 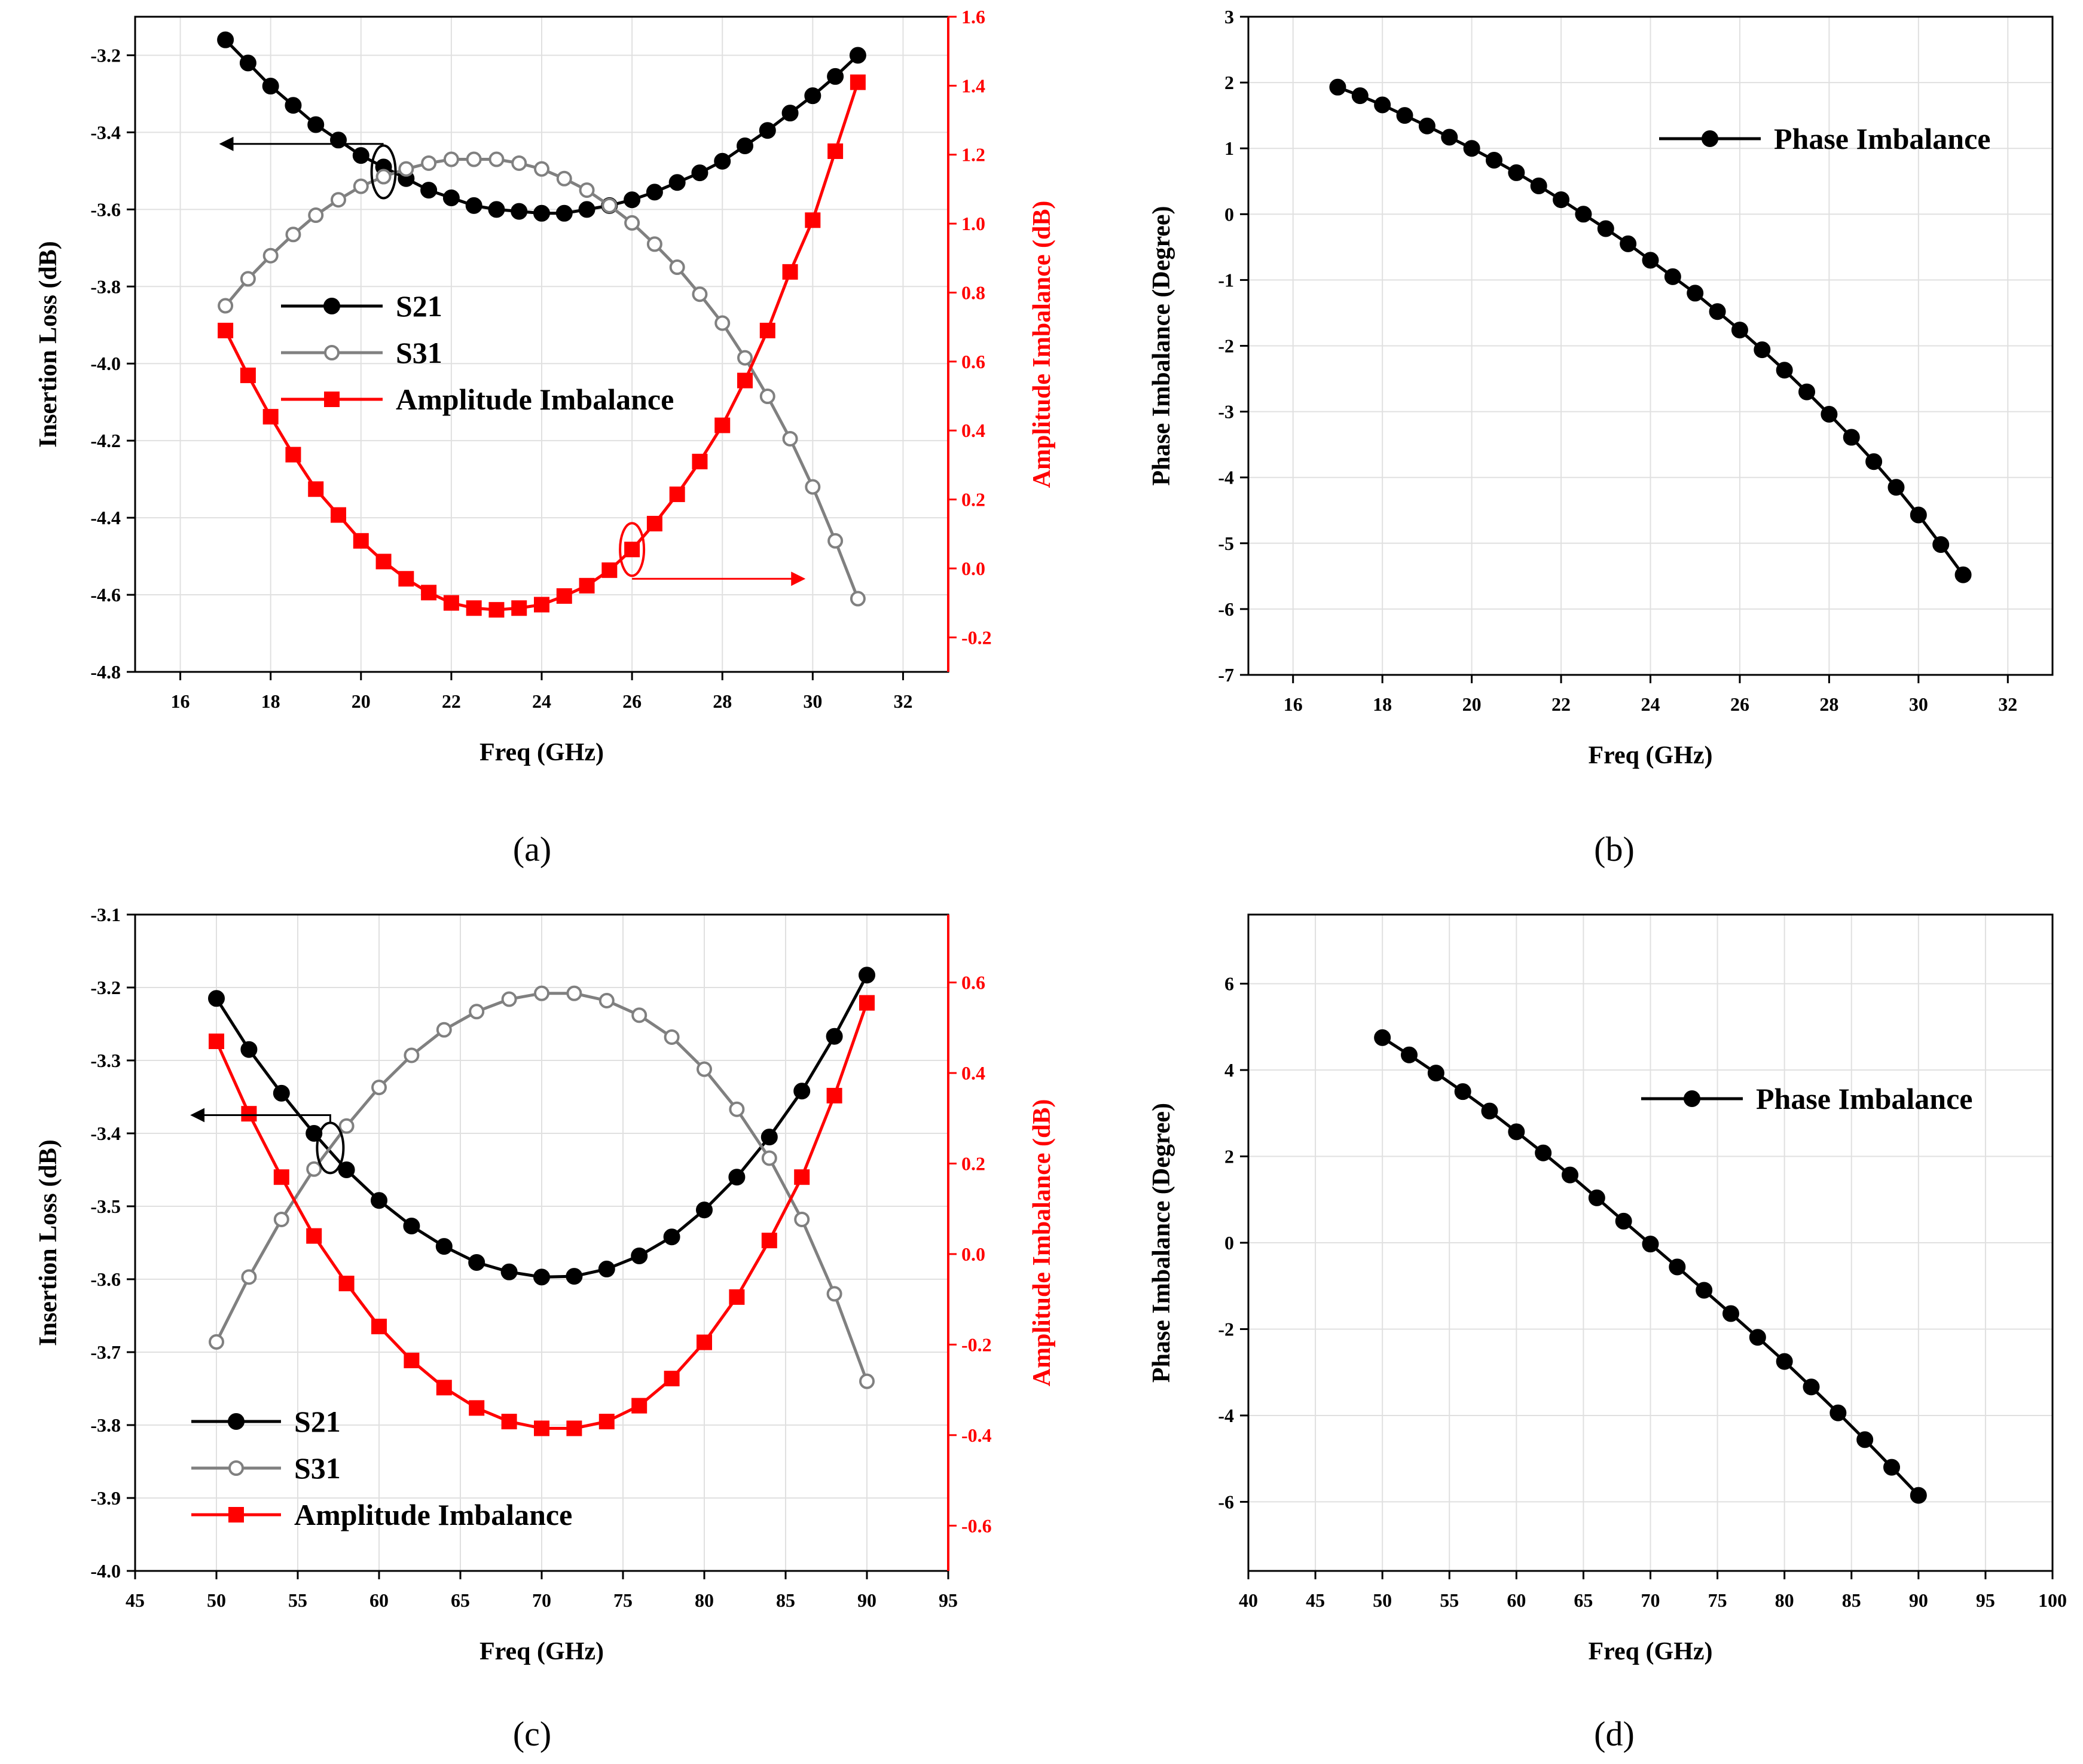 What do you see at coordinates (1226, 609) in the screenshot?
I see `y-tick-label: -6` at bounding box center [1226, 609].